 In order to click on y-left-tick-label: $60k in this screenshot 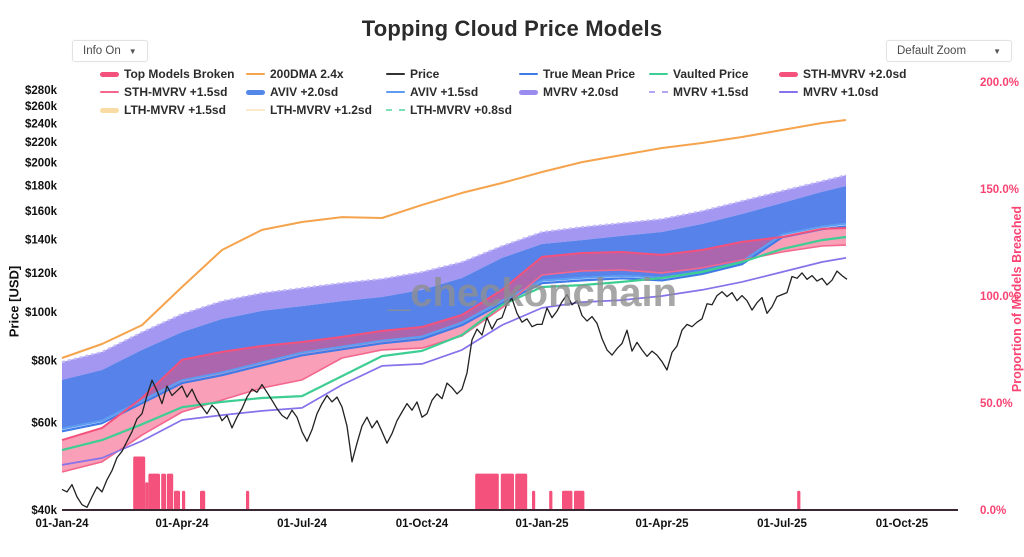, I will do `click(44, 423)`.